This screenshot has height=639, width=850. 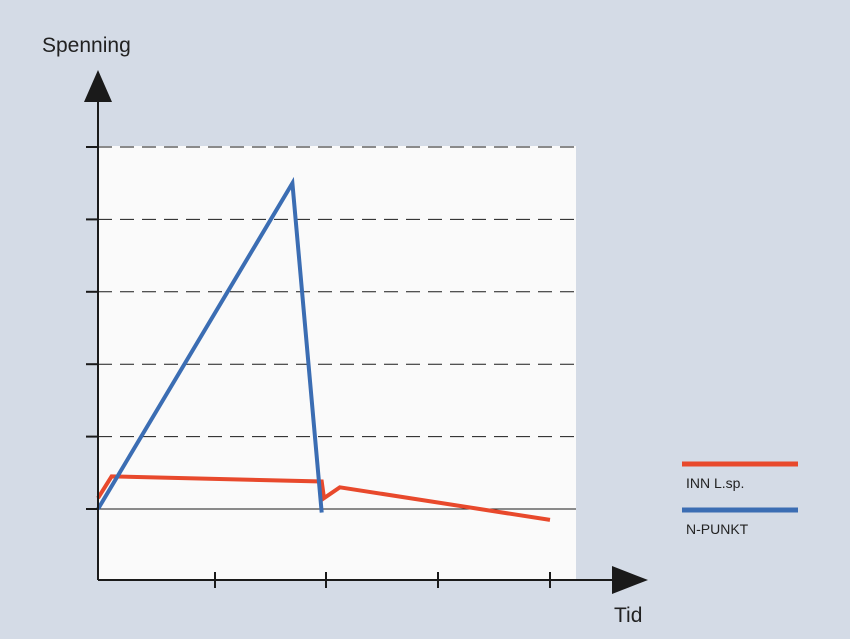 I want to click on y-axis-label: Spenning, so click(x=86, y=45).